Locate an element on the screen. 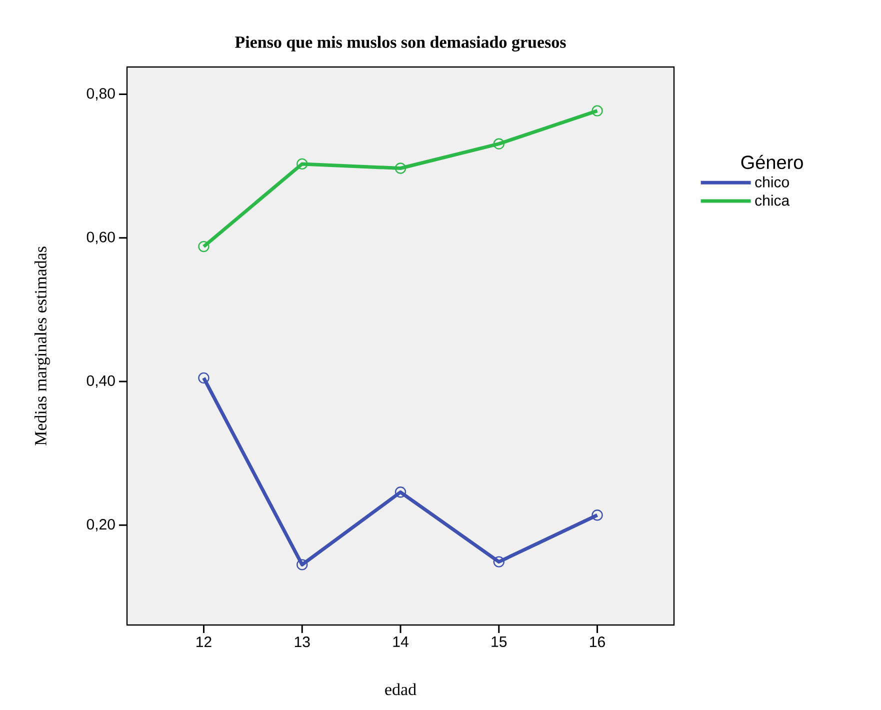  y-tick-label: 0,60 is located at coordinates (100, 238).